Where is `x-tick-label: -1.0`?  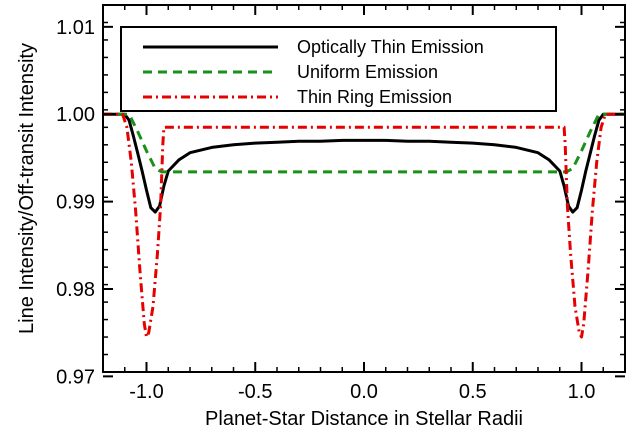
x-tick-label: -1.0 is located at coordinates (146, 392).